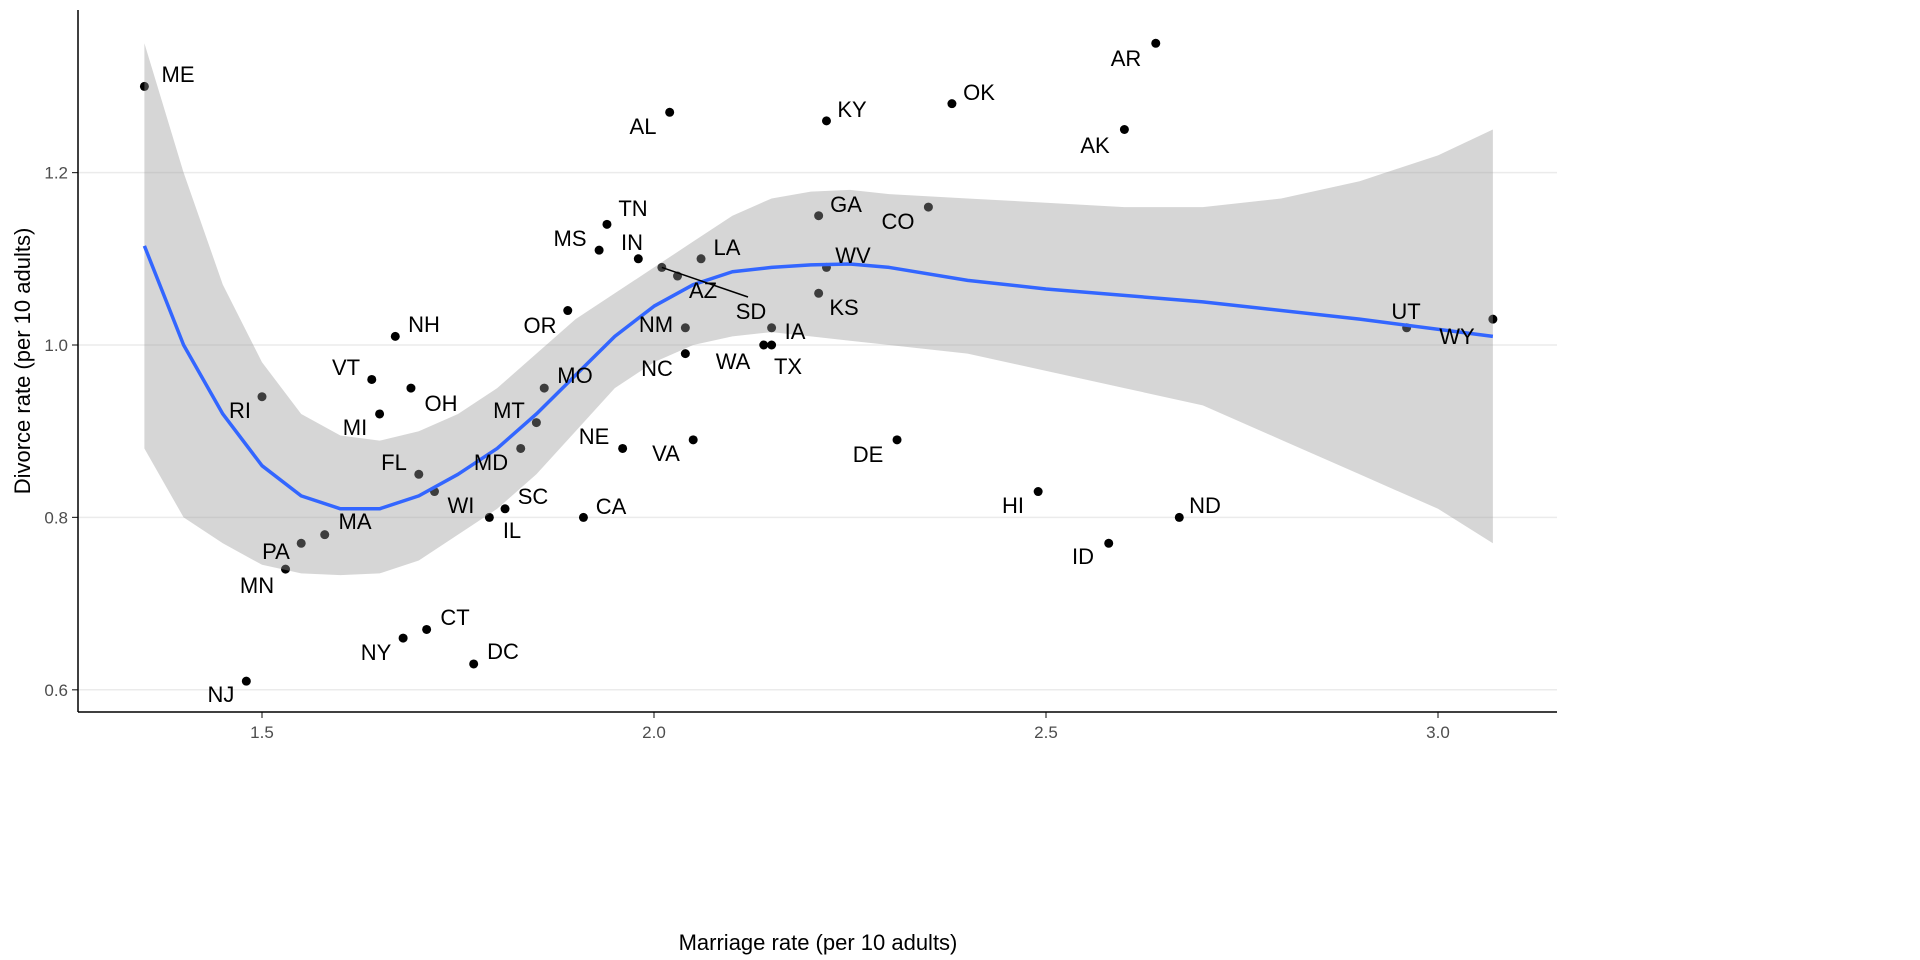 The height and width of the screenshot is (960, 1920). Describe the element at coordinates (246, 681) in the screenshot. I see `point-NJ` at that location.